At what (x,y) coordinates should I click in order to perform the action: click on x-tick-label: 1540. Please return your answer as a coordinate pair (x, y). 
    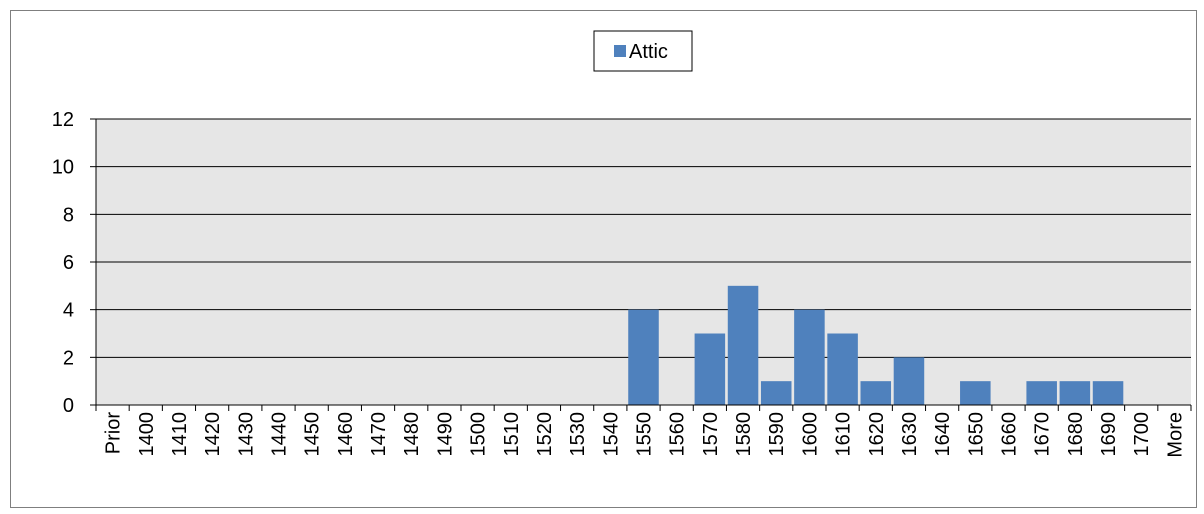
    Looking at the image, I should click on (611, 434).